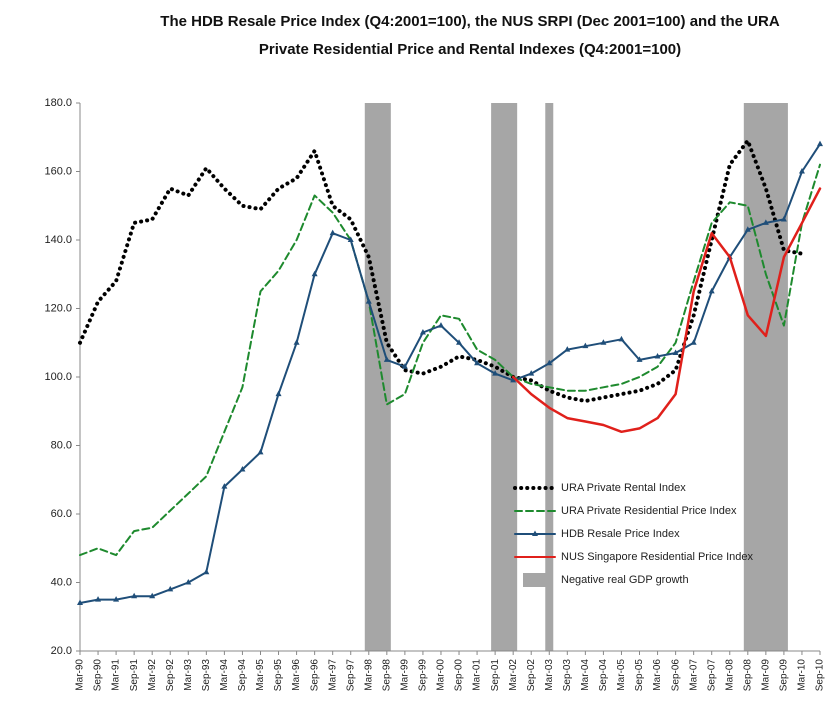 This screenshot has height=711, width=825. Describe the element at coordinates (666, 310) in the screenshot. I see `series-line` at that location.